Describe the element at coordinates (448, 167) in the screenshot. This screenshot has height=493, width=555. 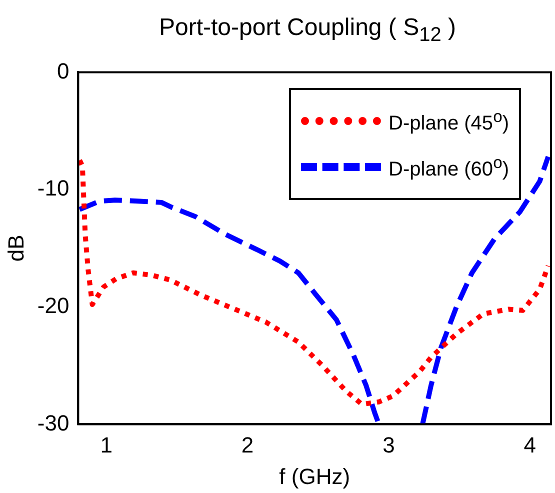
I see `legend-label: D-plane (60$^{o}$)` at that location.